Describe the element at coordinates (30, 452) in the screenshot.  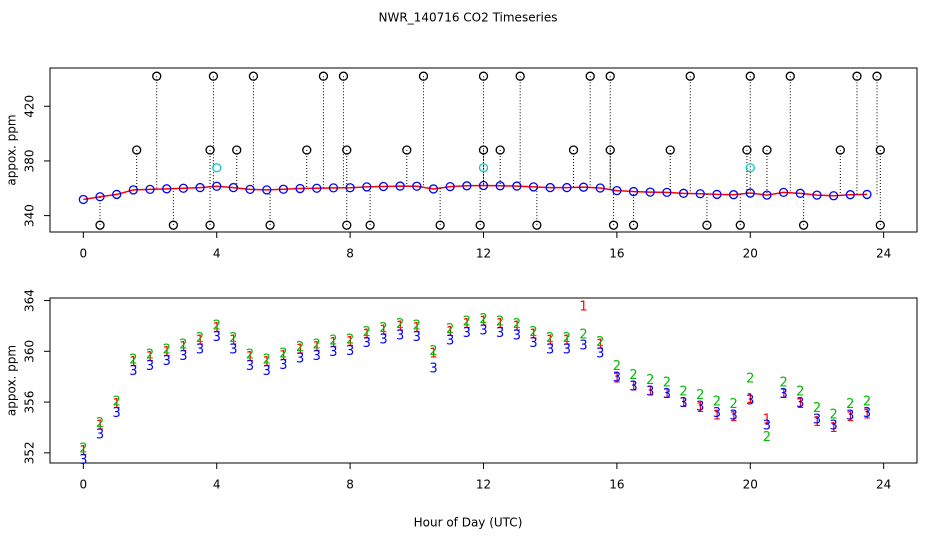
I see `y-tick-label: 352` at that location.